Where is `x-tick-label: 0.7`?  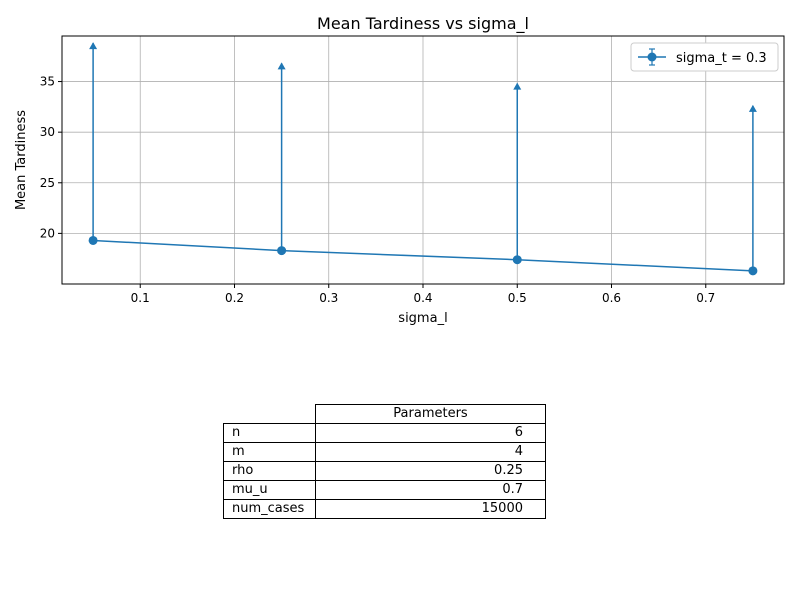 x-tick-label: 0.7 is located at coordinates (705, 298).